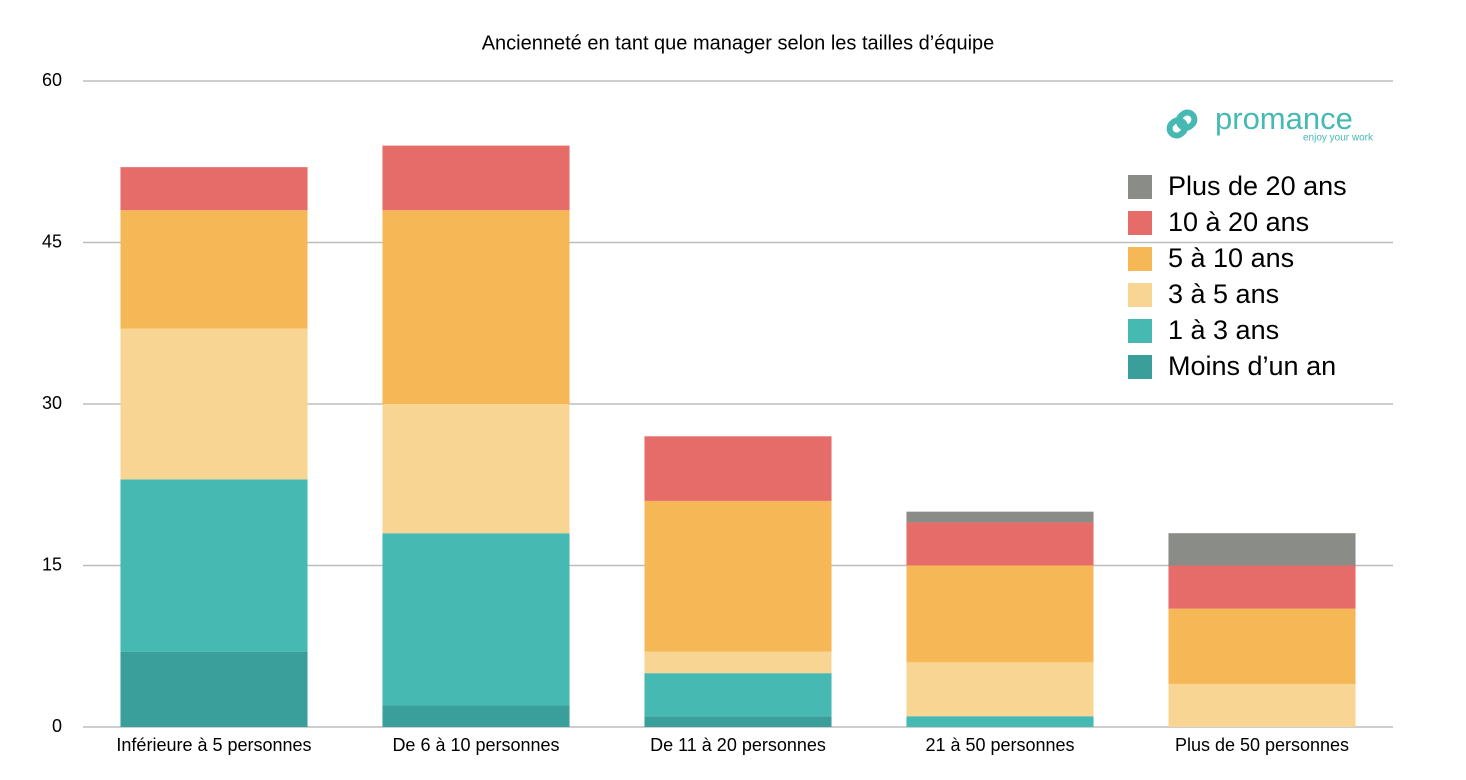  I want to click on legend-label: 3 à 5 ans, so click(1223, 294).